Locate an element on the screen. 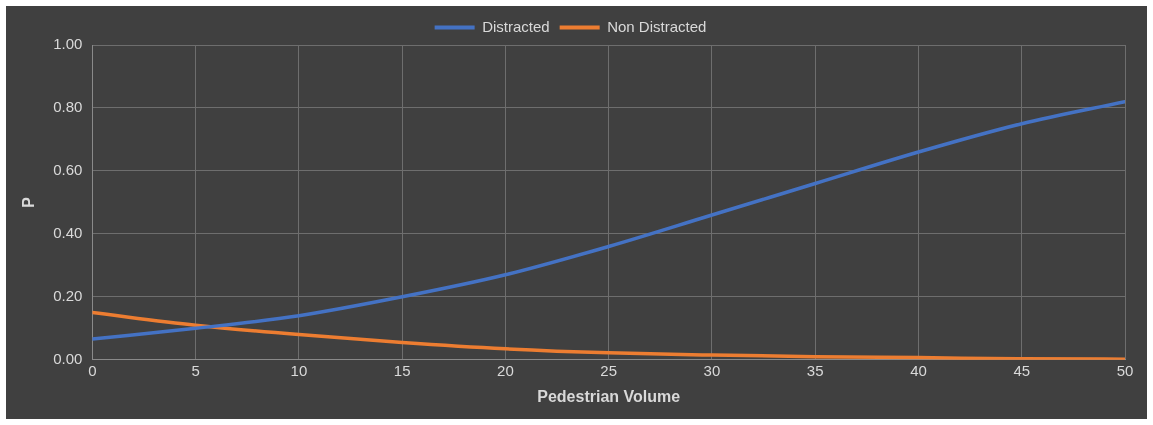  y-tick-label: 1.00 is located at coordinates (68, 44).